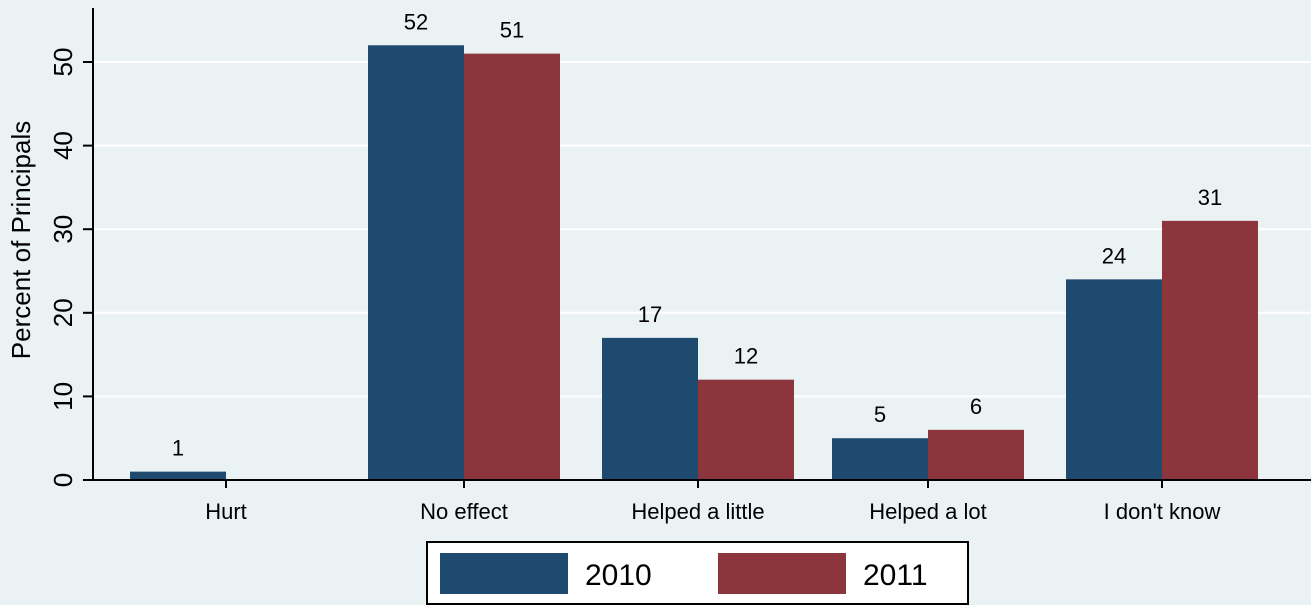 The image size is (1311, 605). What do you see at coordinates (63, 396) in the screenshot?
I see `y-tick-label: 10` at bounding box center [63, 396].